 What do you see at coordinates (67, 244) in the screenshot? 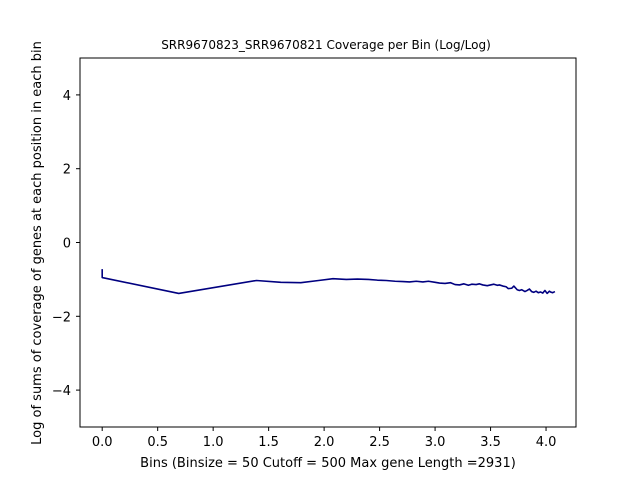
I see `y-tick-label: 0` at bounding box center [67, 244].